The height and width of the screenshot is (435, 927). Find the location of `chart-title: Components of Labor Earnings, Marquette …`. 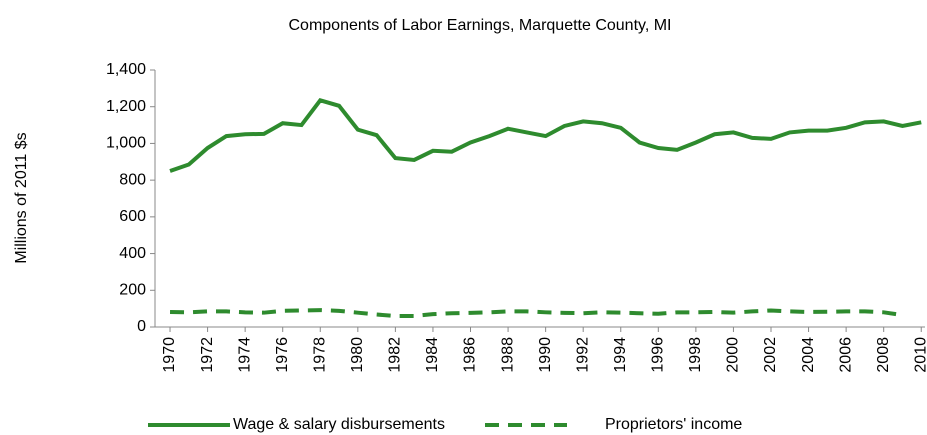

chart-title: Components of Labor Earnings, Marquette … is located at coordinates (479, 25).